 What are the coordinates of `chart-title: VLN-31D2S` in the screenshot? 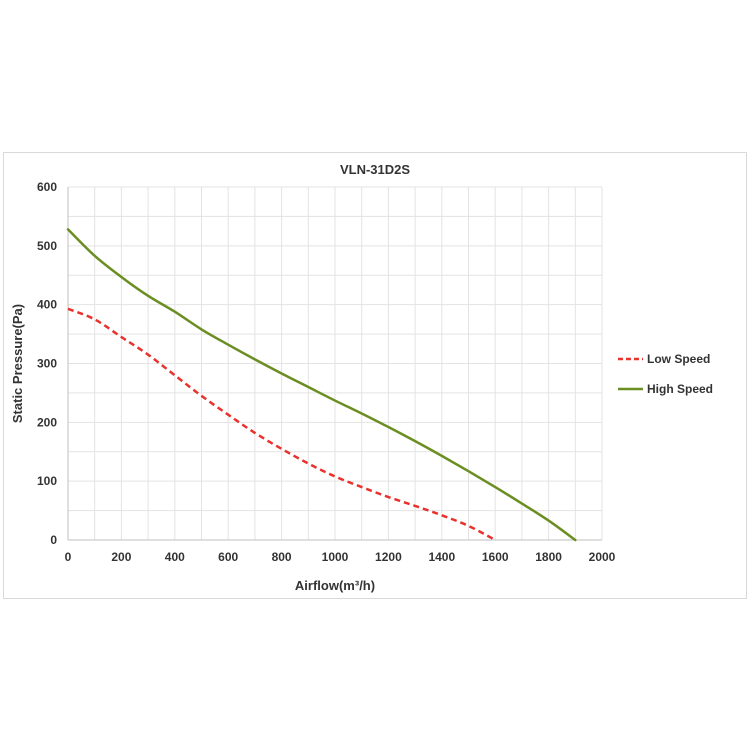 It's located at (375, 169).